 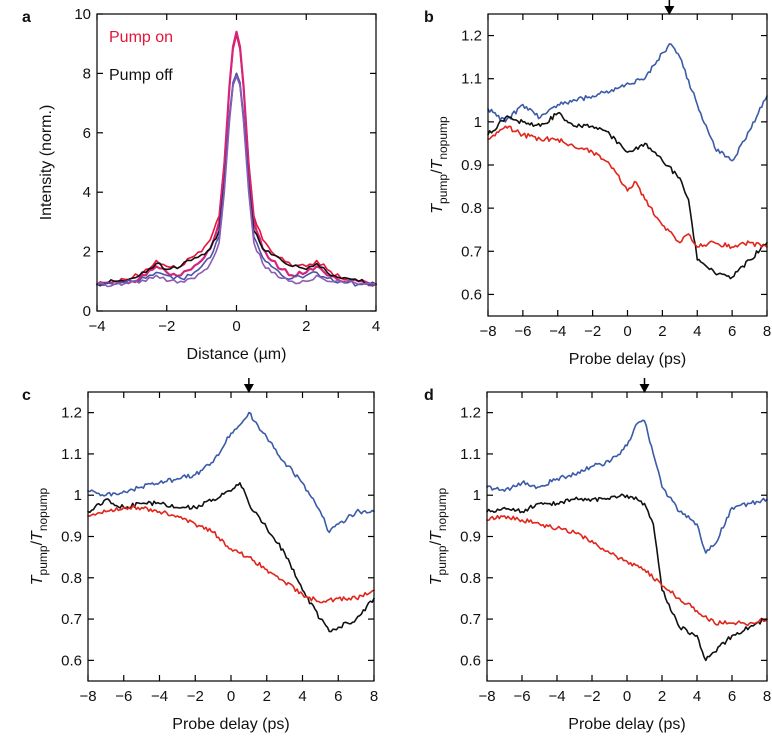 What do you see at coordinates (82, 14) in the screenshot?
I see `y-tick-label: 10` at bounding box center [82, 14].